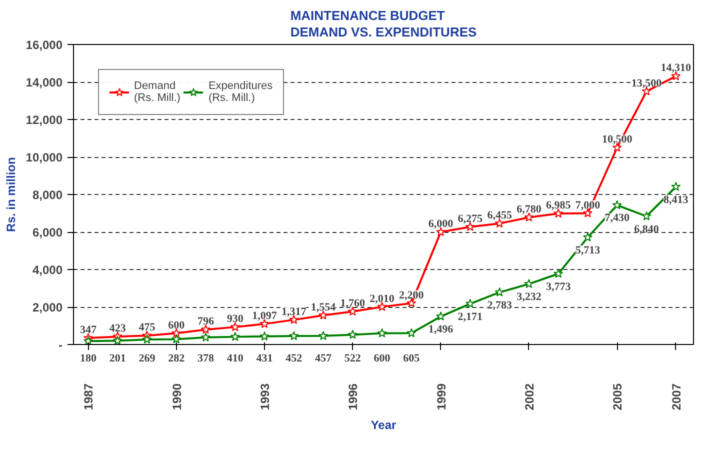 This screenshot has height=472, width=727. I want to click on data-label: 423, so click(117, 328).